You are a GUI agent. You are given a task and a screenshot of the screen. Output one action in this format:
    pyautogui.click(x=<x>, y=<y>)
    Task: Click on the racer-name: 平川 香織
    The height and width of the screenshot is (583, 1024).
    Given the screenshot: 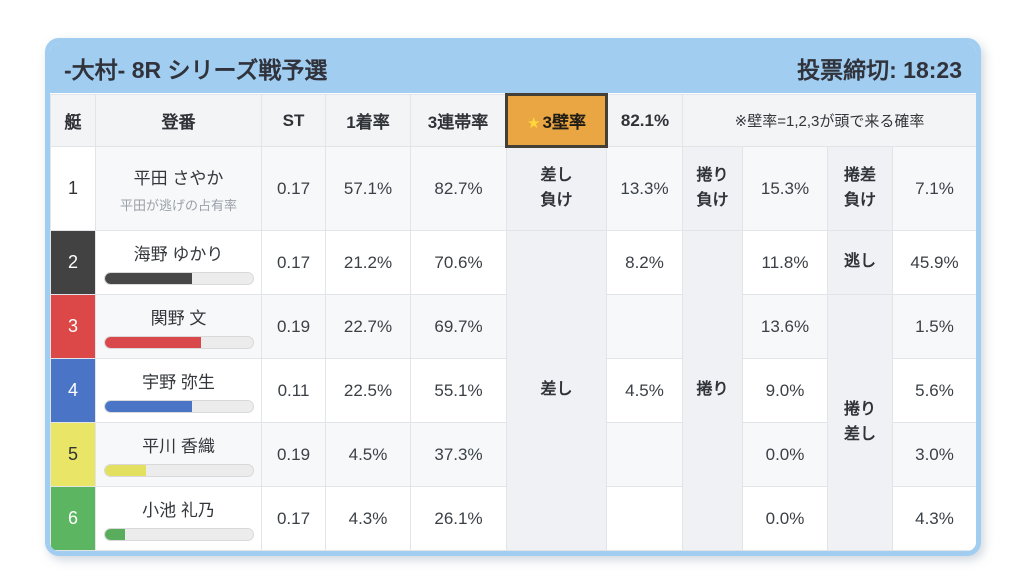 What is the action you would take?
    pyautogui.click(x=178, y=446)
    